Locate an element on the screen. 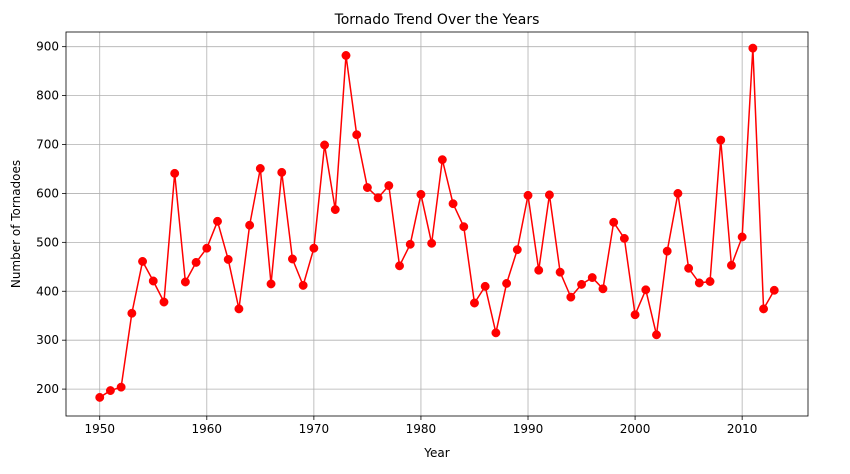 The height and width of the screenshot is (474, 850). x-tick-label: 1980 is located at coordinates (421, 429).